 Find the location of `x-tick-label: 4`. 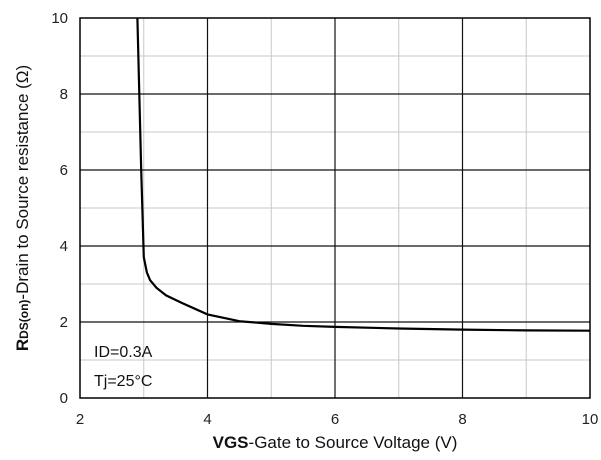

x-tick-label: 4 is located at coordinates (207, 419).